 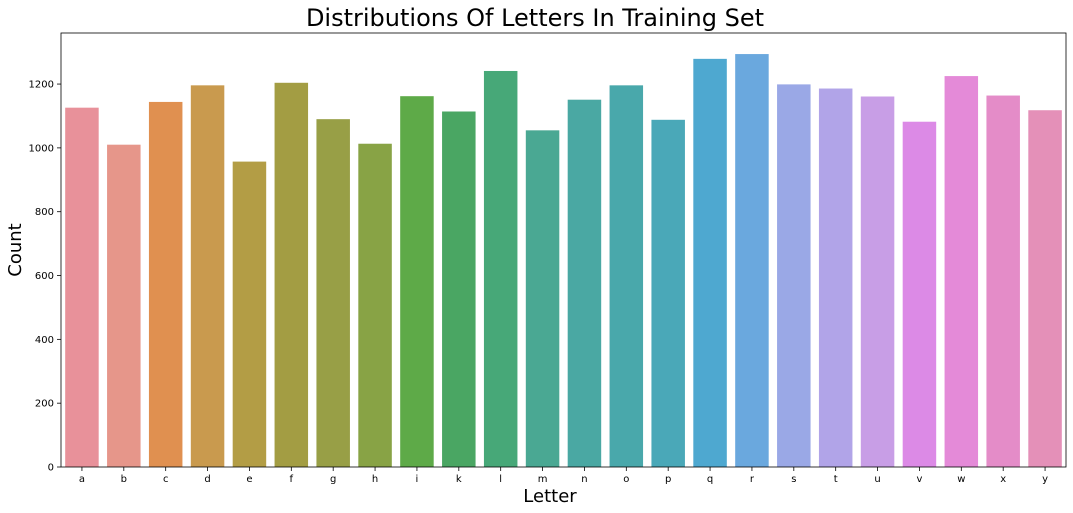 What do you see at coordinates (41, 85) in the screenshot?
I see `y-tick-label: 1200` at bounding box center [41, 85].